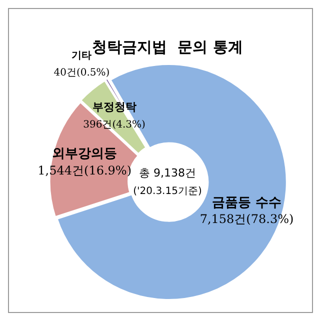 Image resolution: width=323 pixels, height=324 pixels. I want to click on data-label: 396건(4.3%), so click(114, 124).